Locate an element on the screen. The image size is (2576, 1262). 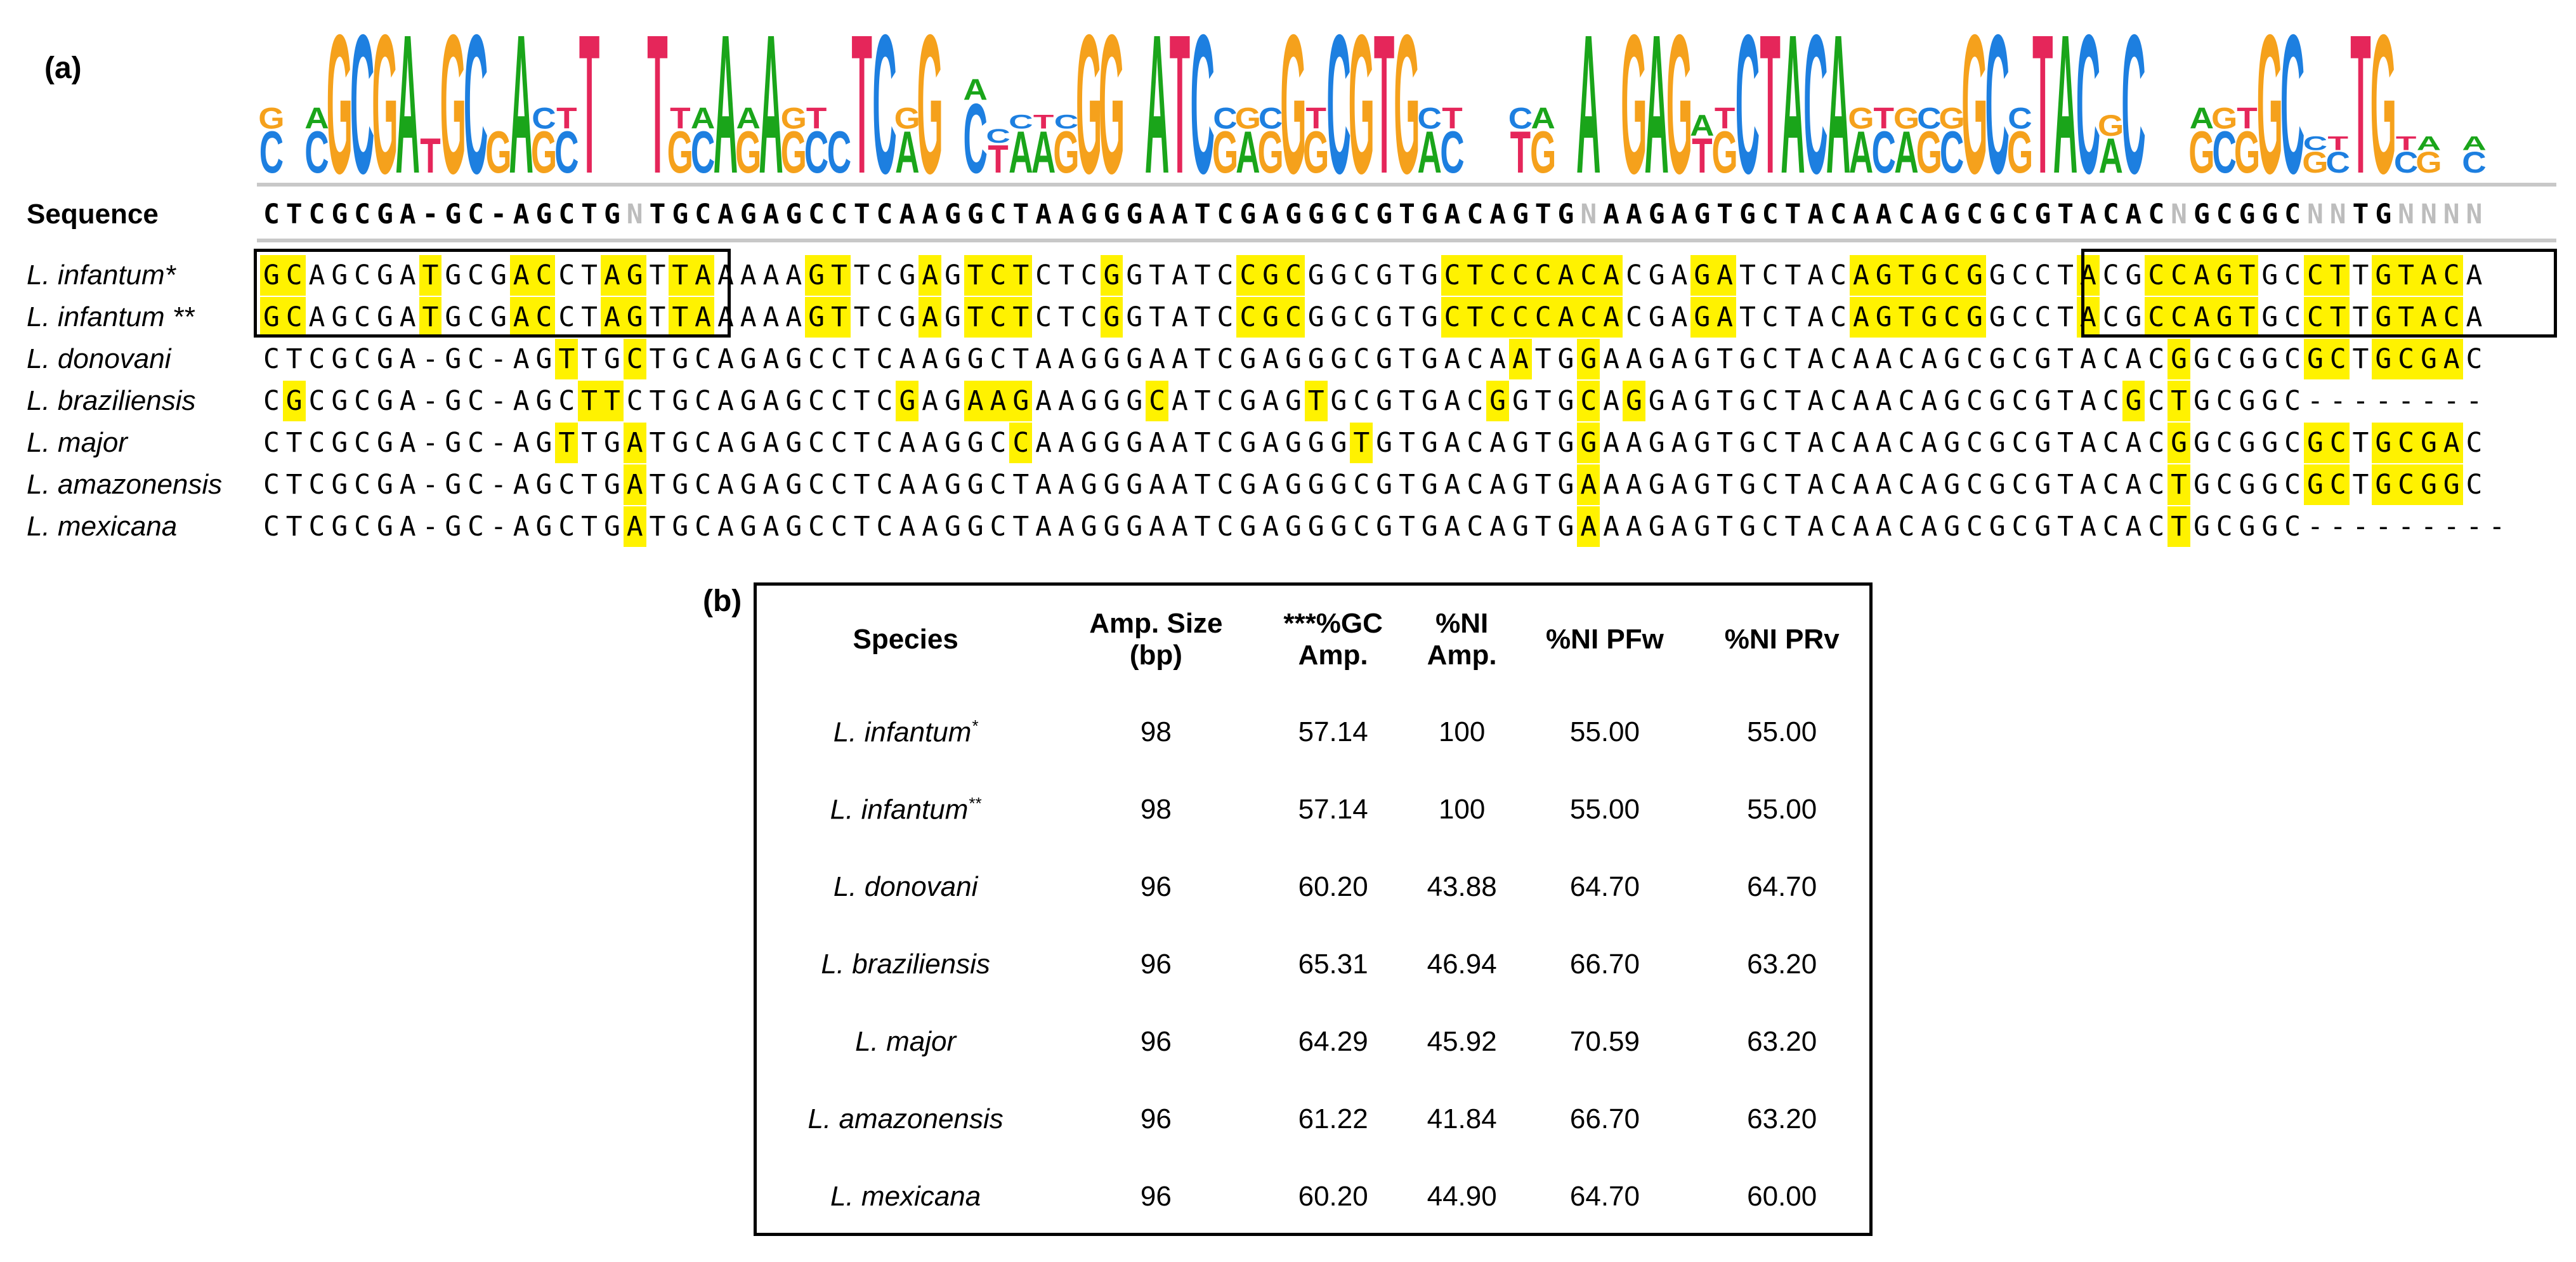
consensus-base: C is located at coordinates (1838, 214).